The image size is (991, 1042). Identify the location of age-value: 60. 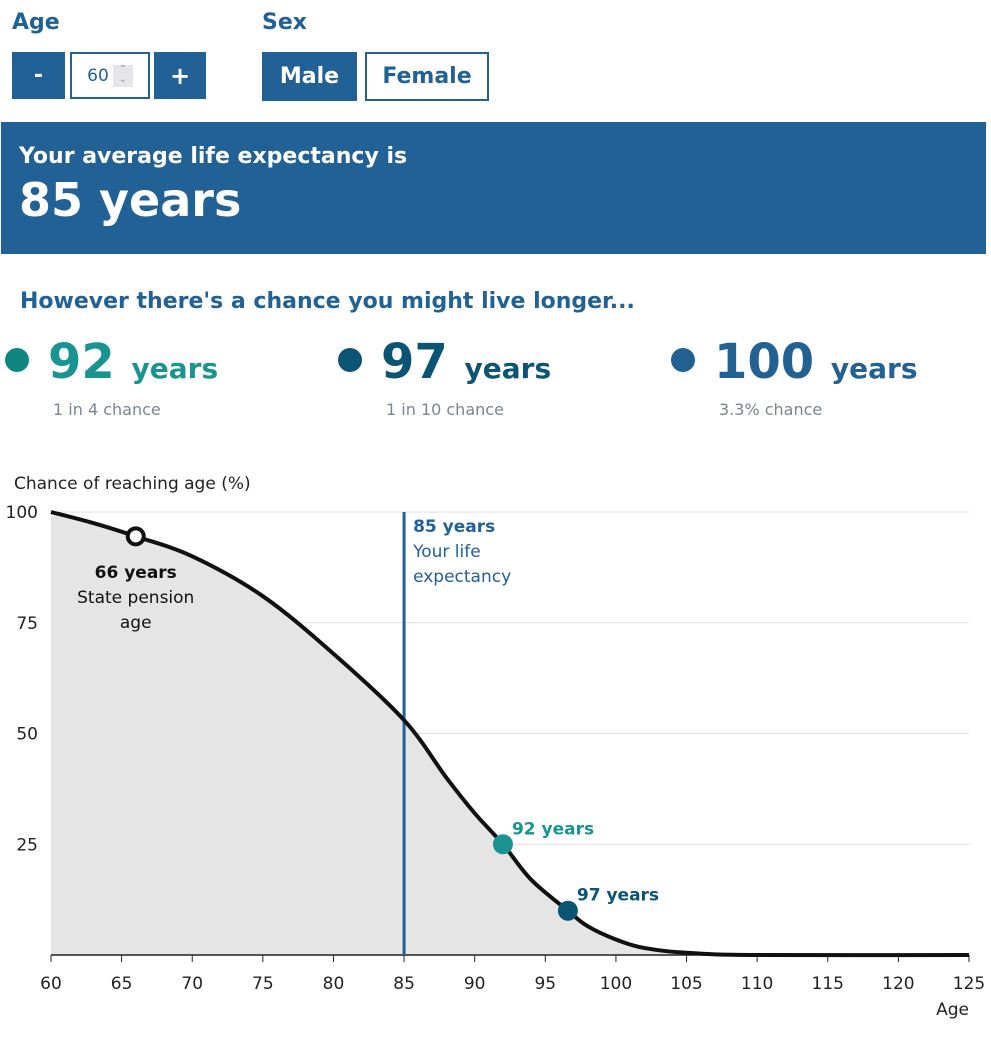
(98, 75).